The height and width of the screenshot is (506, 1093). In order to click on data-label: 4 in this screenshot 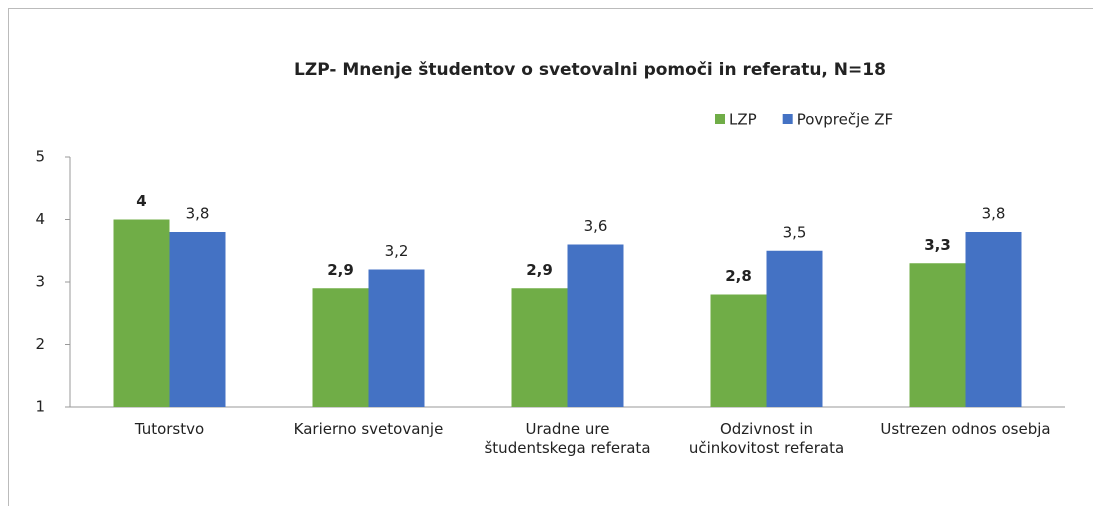, I will do `click(141, 201)`.